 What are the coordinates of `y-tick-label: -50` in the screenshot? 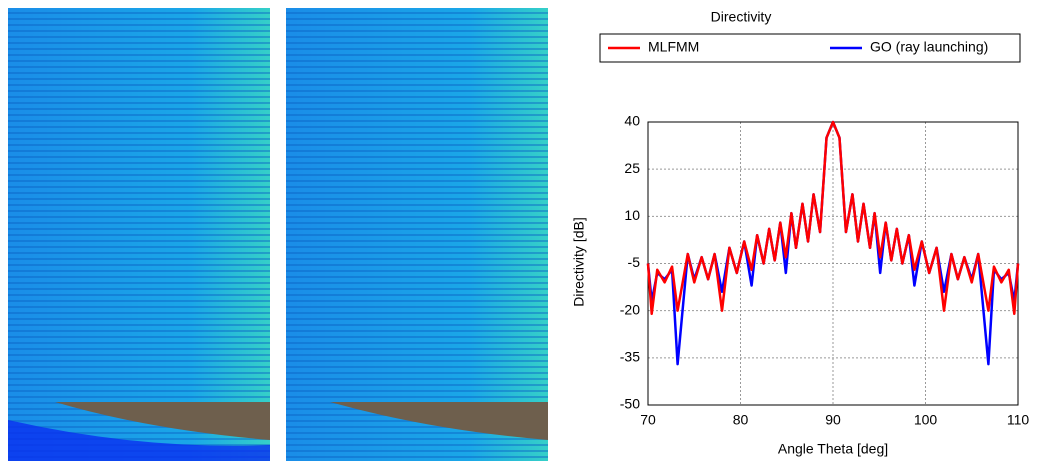 It's located at (630, 404).